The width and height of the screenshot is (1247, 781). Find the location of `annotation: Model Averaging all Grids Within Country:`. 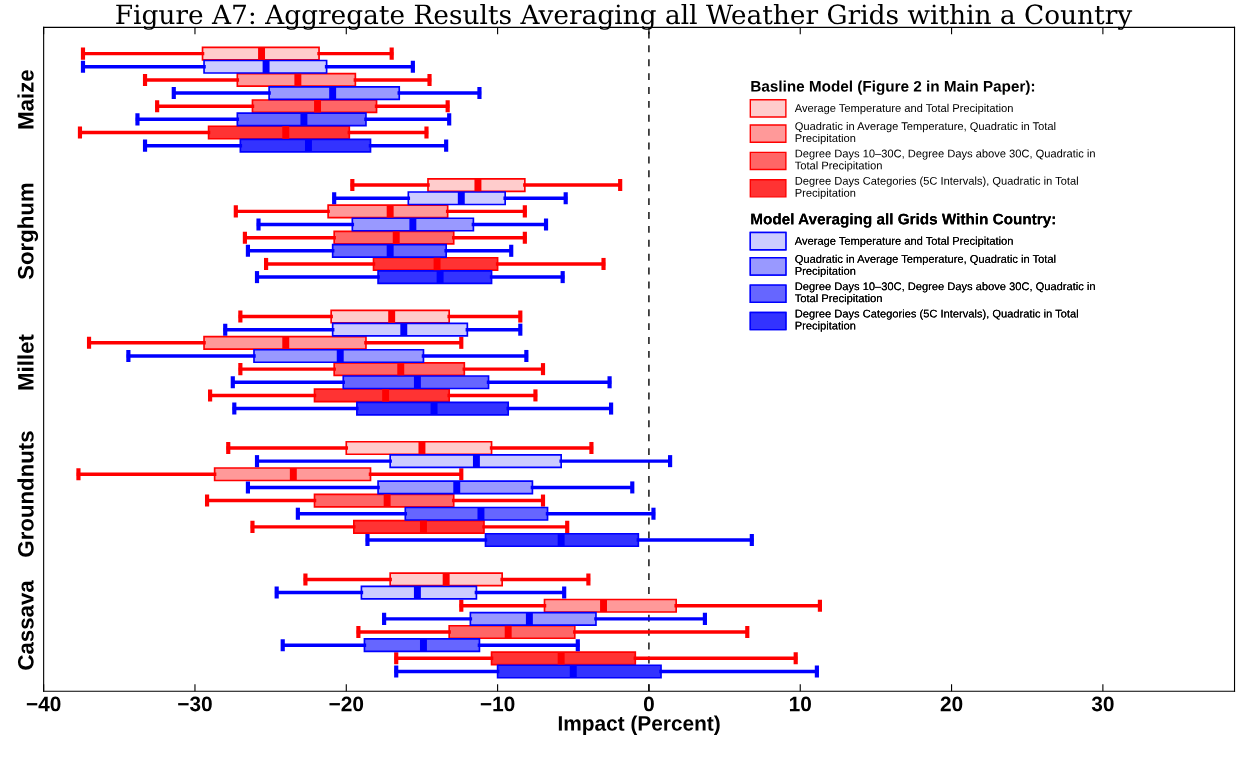

annotation: Model Averaging all Grids Within Country: is located at coordinates (903, 220).